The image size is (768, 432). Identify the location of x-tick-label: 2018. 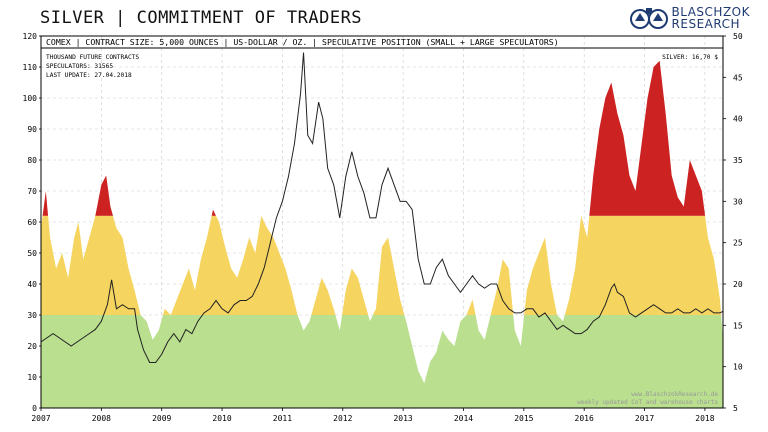
(704, 418).